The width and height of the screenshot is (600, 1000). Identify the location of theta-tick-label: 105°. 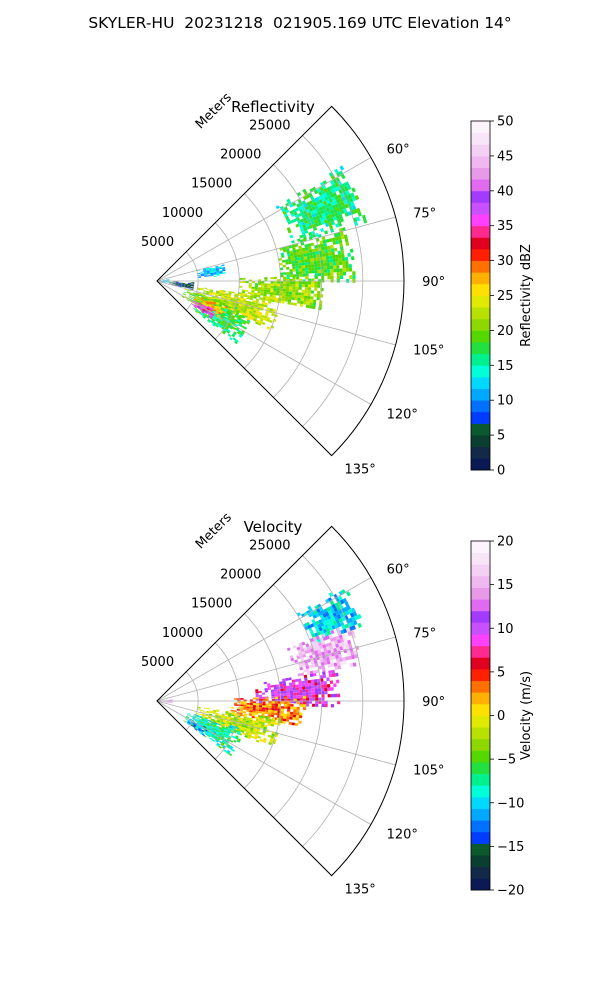
(428, 771).